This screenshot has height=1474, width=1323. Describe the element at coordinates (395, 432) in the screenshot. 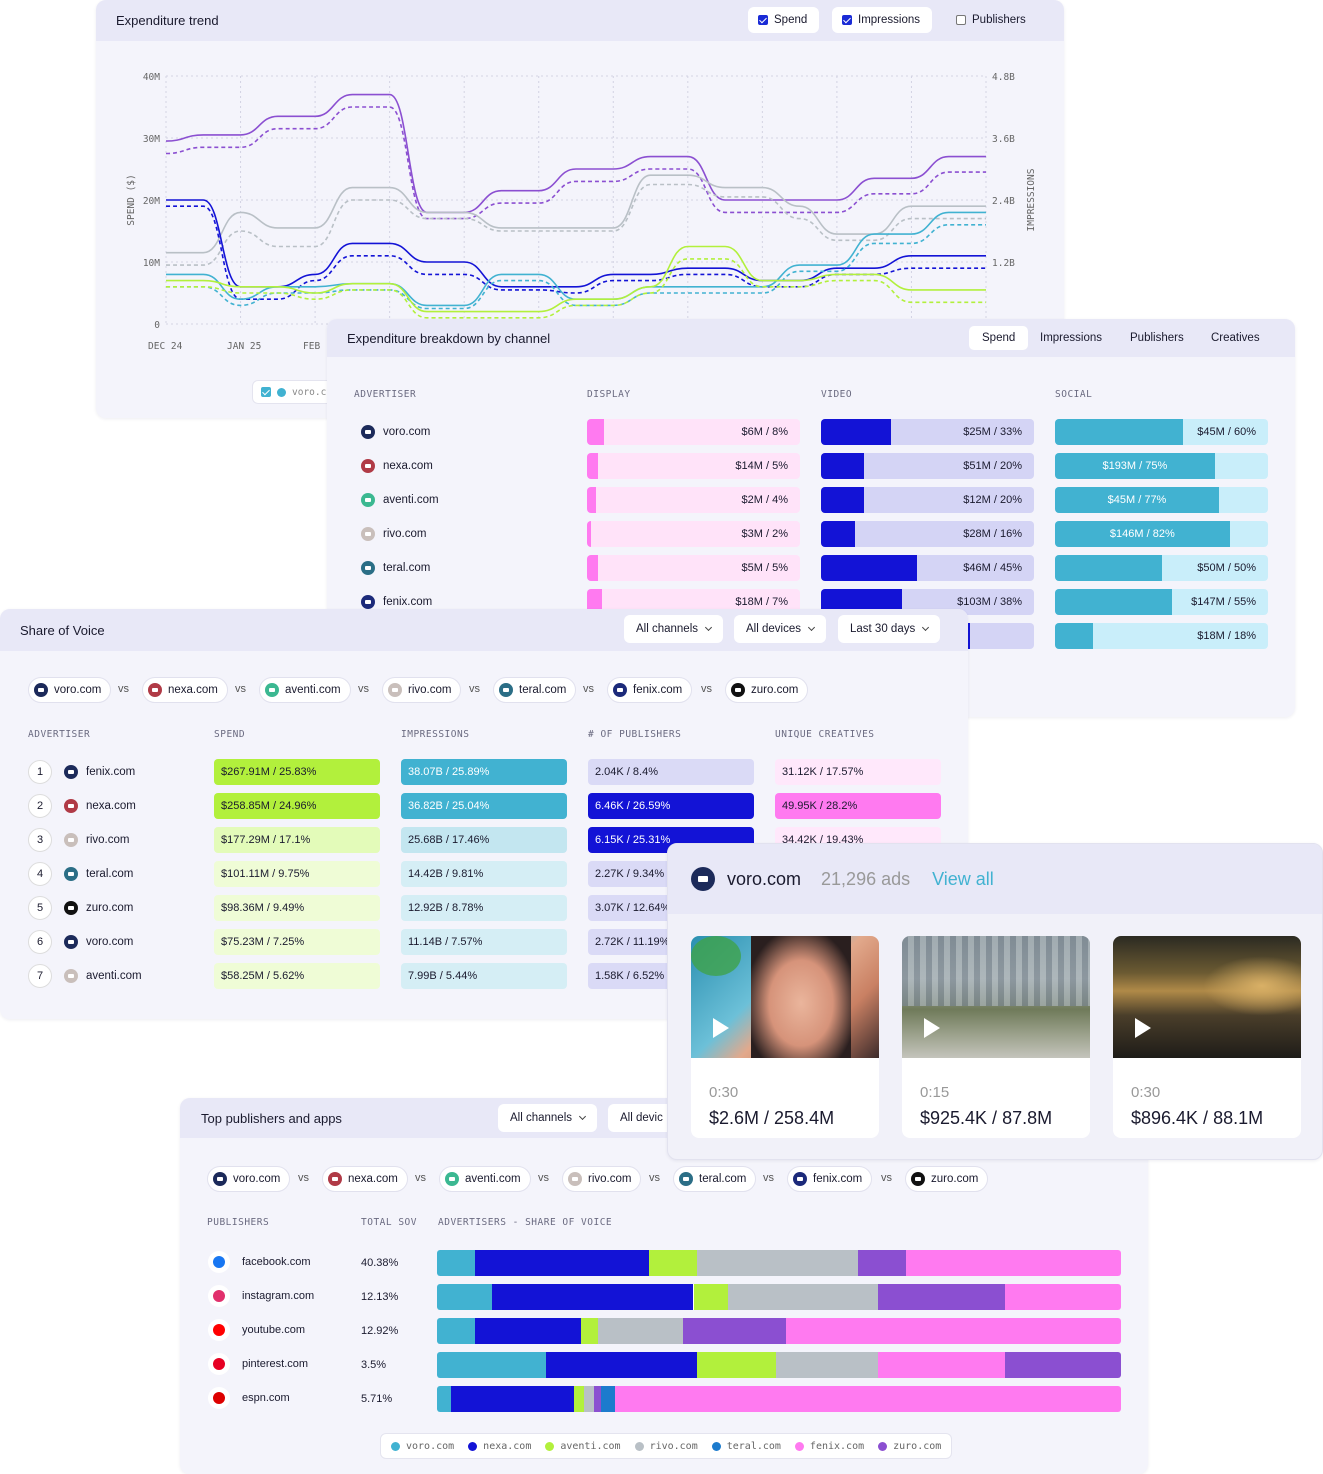

I see `breakdown-advertiser: voro.com` at that location.